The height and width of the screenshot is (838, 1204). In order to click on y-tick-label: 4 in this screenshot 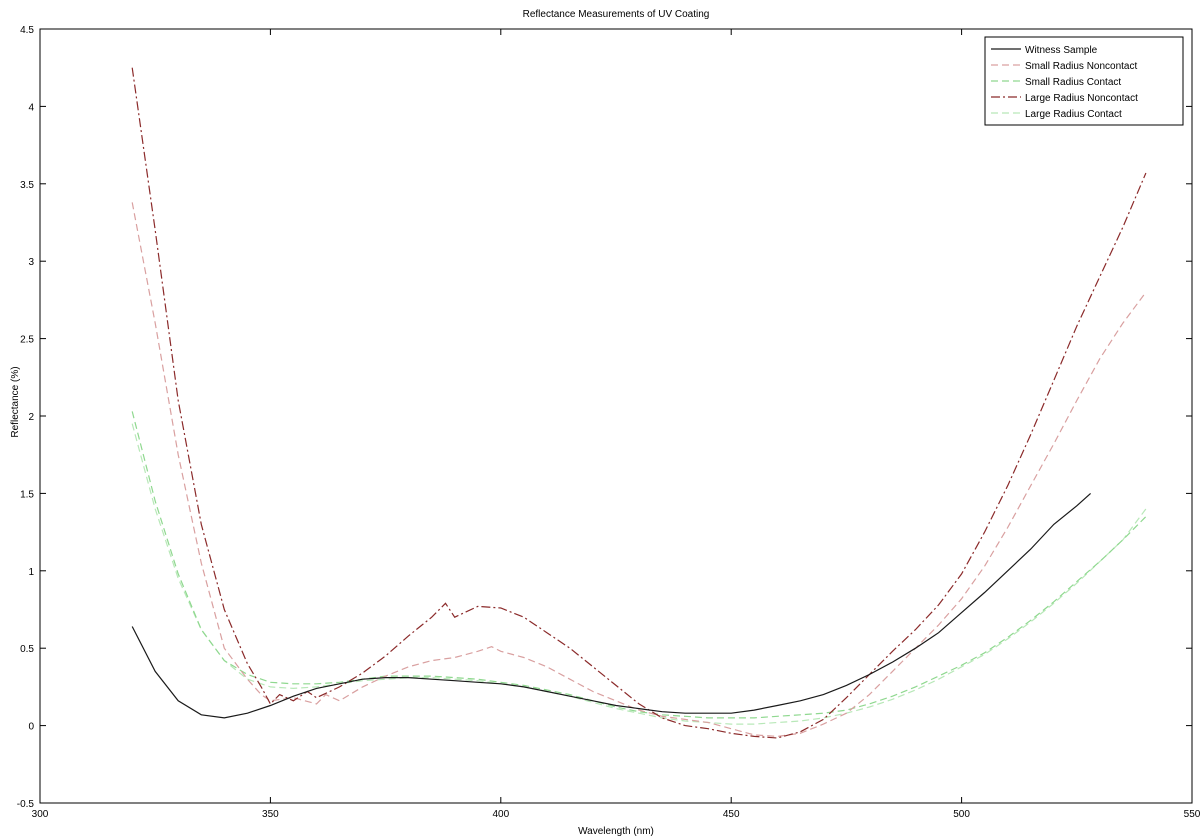, I will do `click(31, 107)`.